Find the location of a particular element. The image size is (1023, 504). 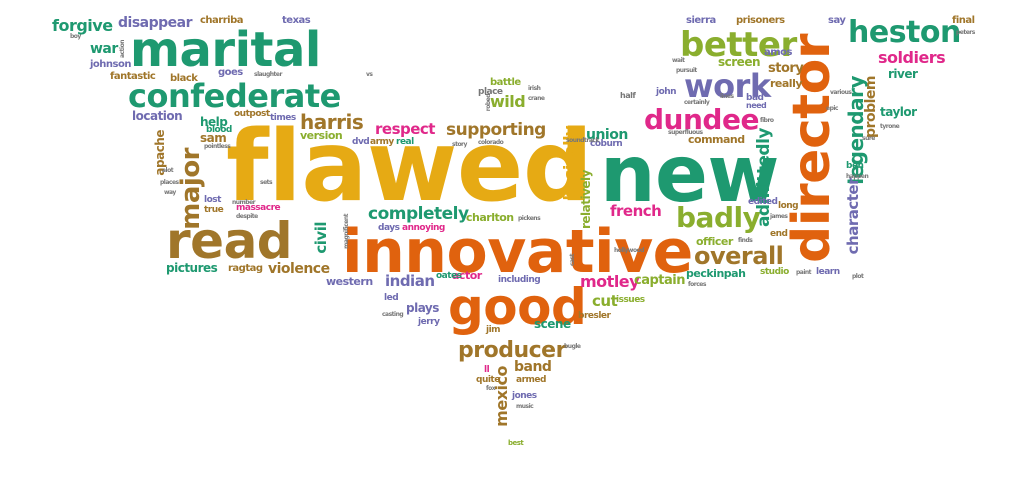

word-finds: finds is located at coordinates (745, 240).